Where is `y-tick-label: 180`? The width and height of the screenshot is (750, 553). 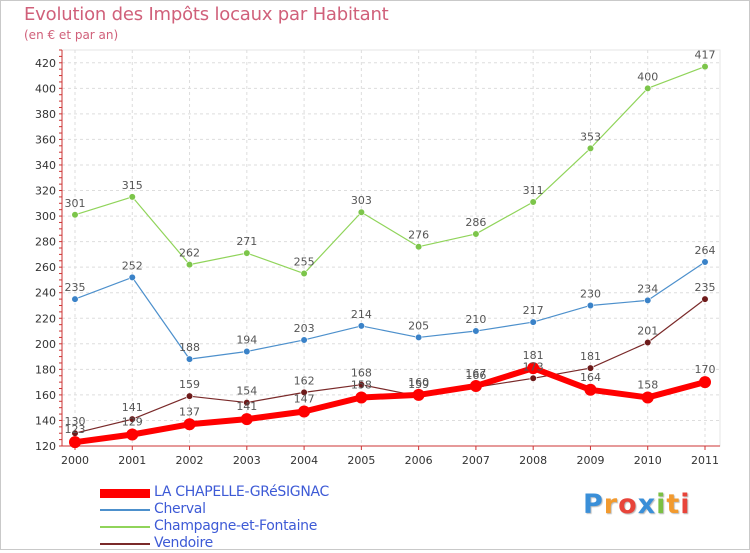 y-tick-label: 180 is located at coordinates (45, 369).